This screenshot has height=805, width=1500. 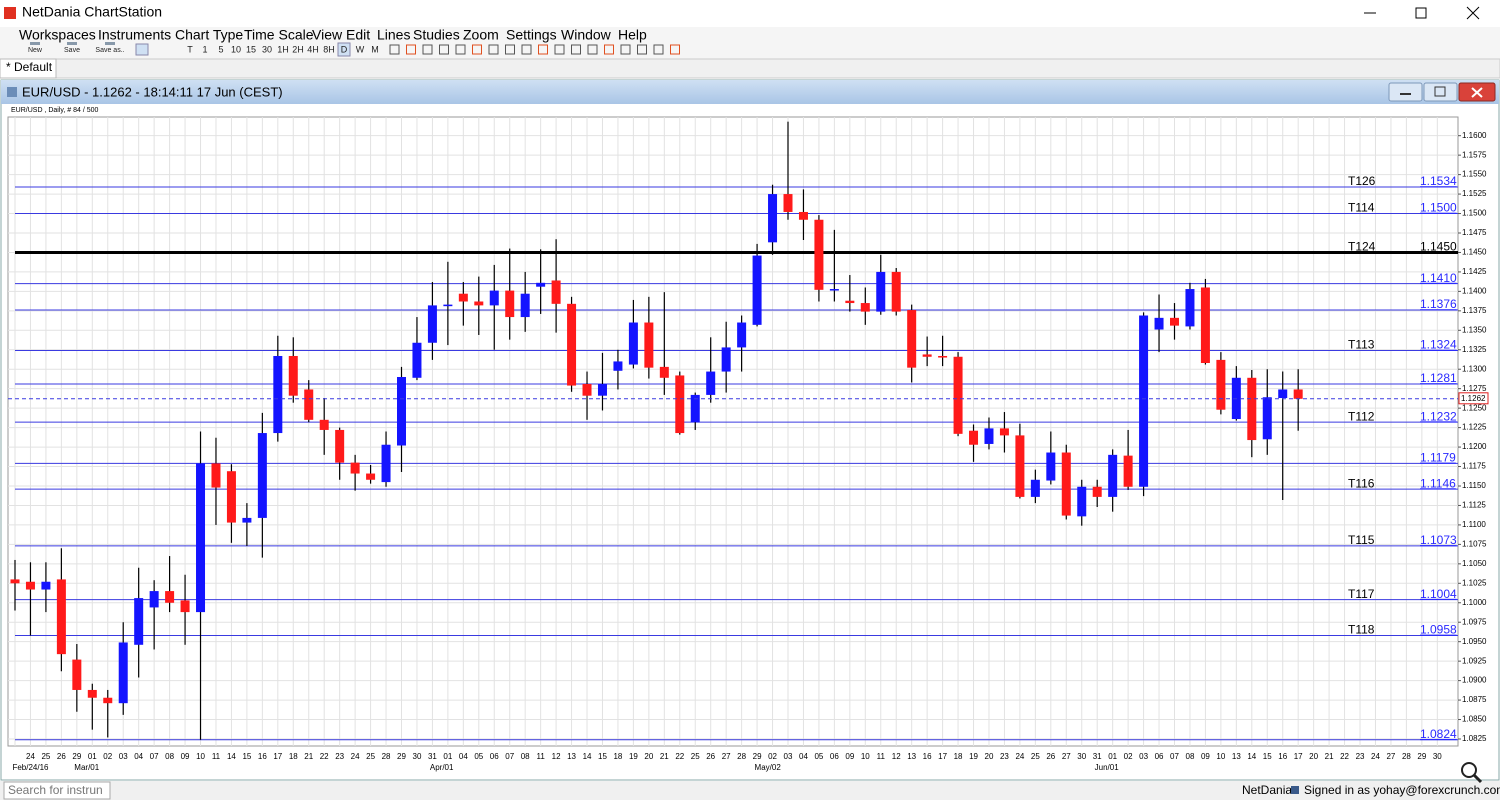 What do you see at coordinates (251, 49) in the screenshot?
I see `timescale-button: 15` at bounding box center [251, 49].